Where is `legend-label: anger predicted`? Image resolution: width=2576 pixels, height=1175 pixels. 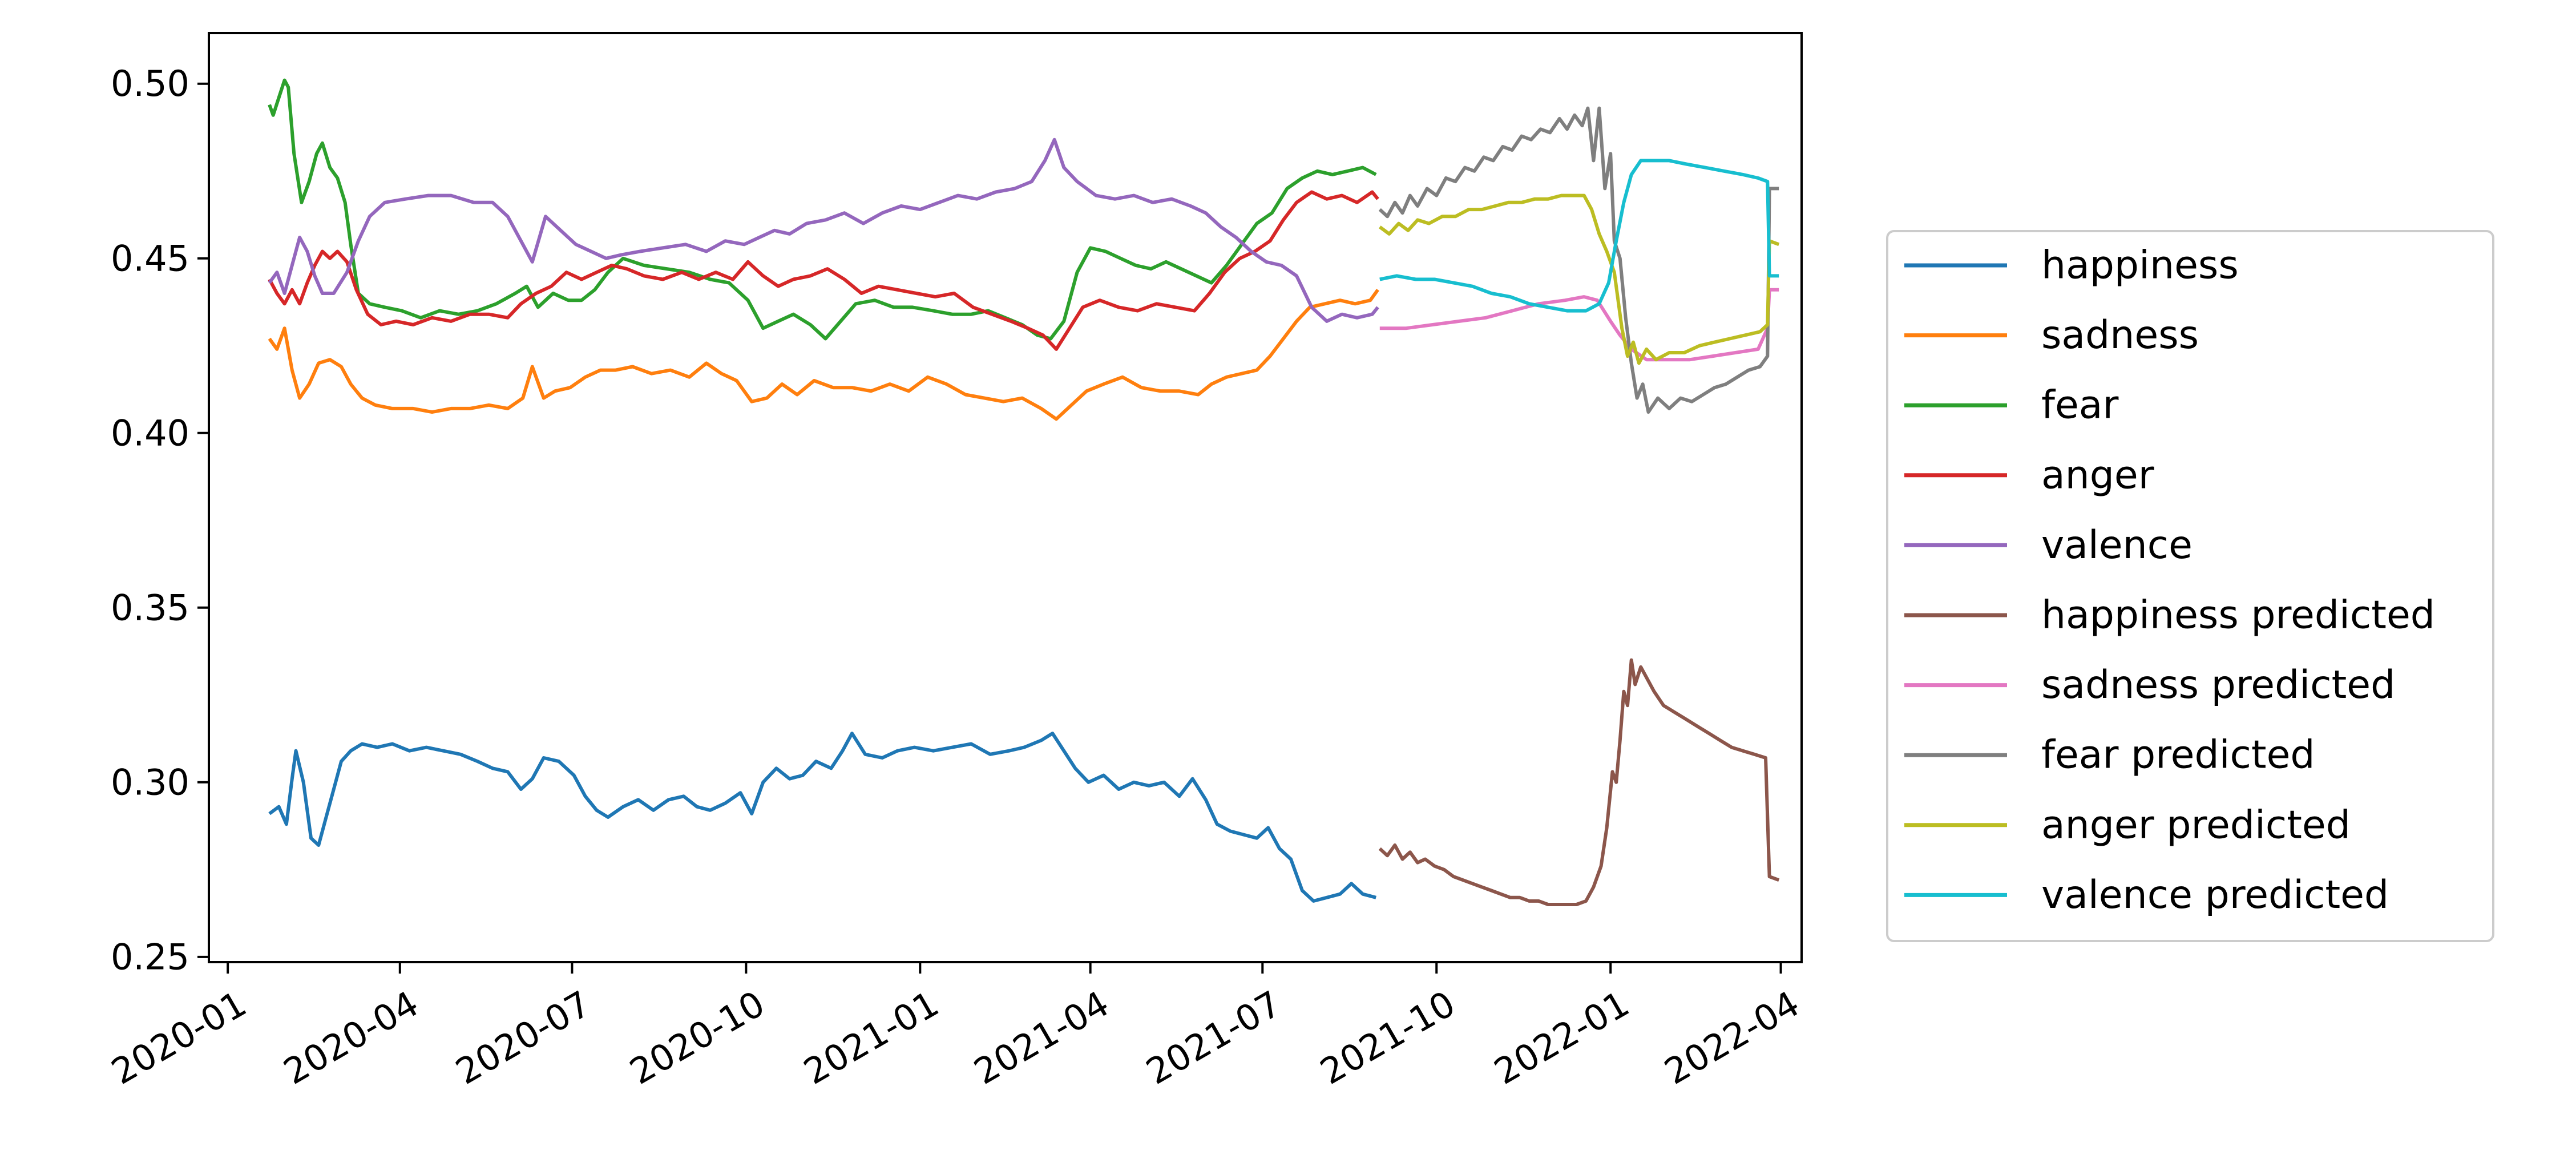 legend-label: anger predicted is located at coordinates (2196, 824).